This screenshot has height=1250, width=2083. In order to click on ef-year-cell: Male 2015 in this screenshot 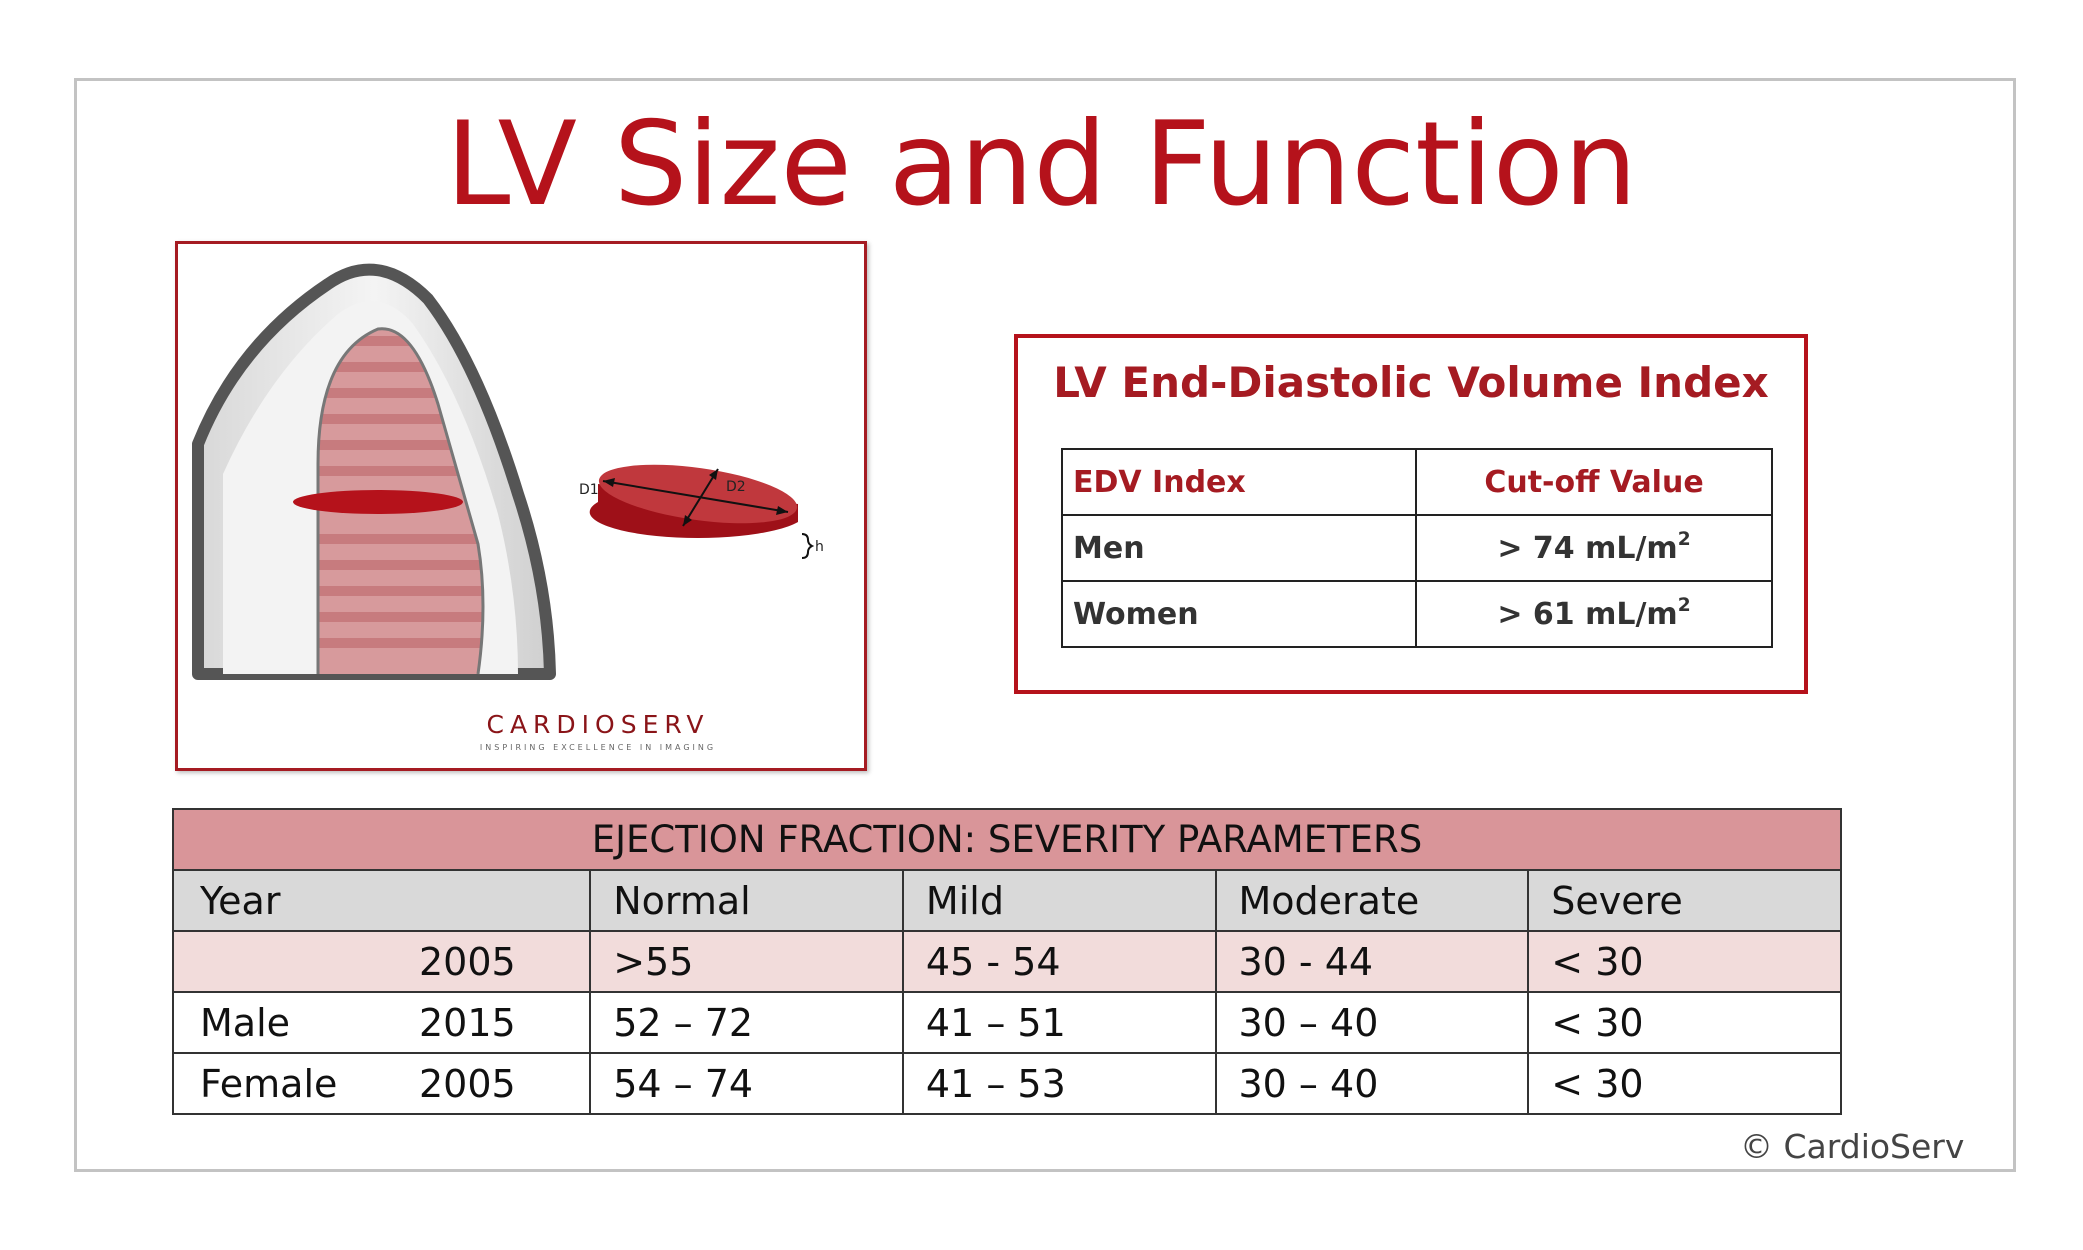, I will do `click(381, 1022)`.